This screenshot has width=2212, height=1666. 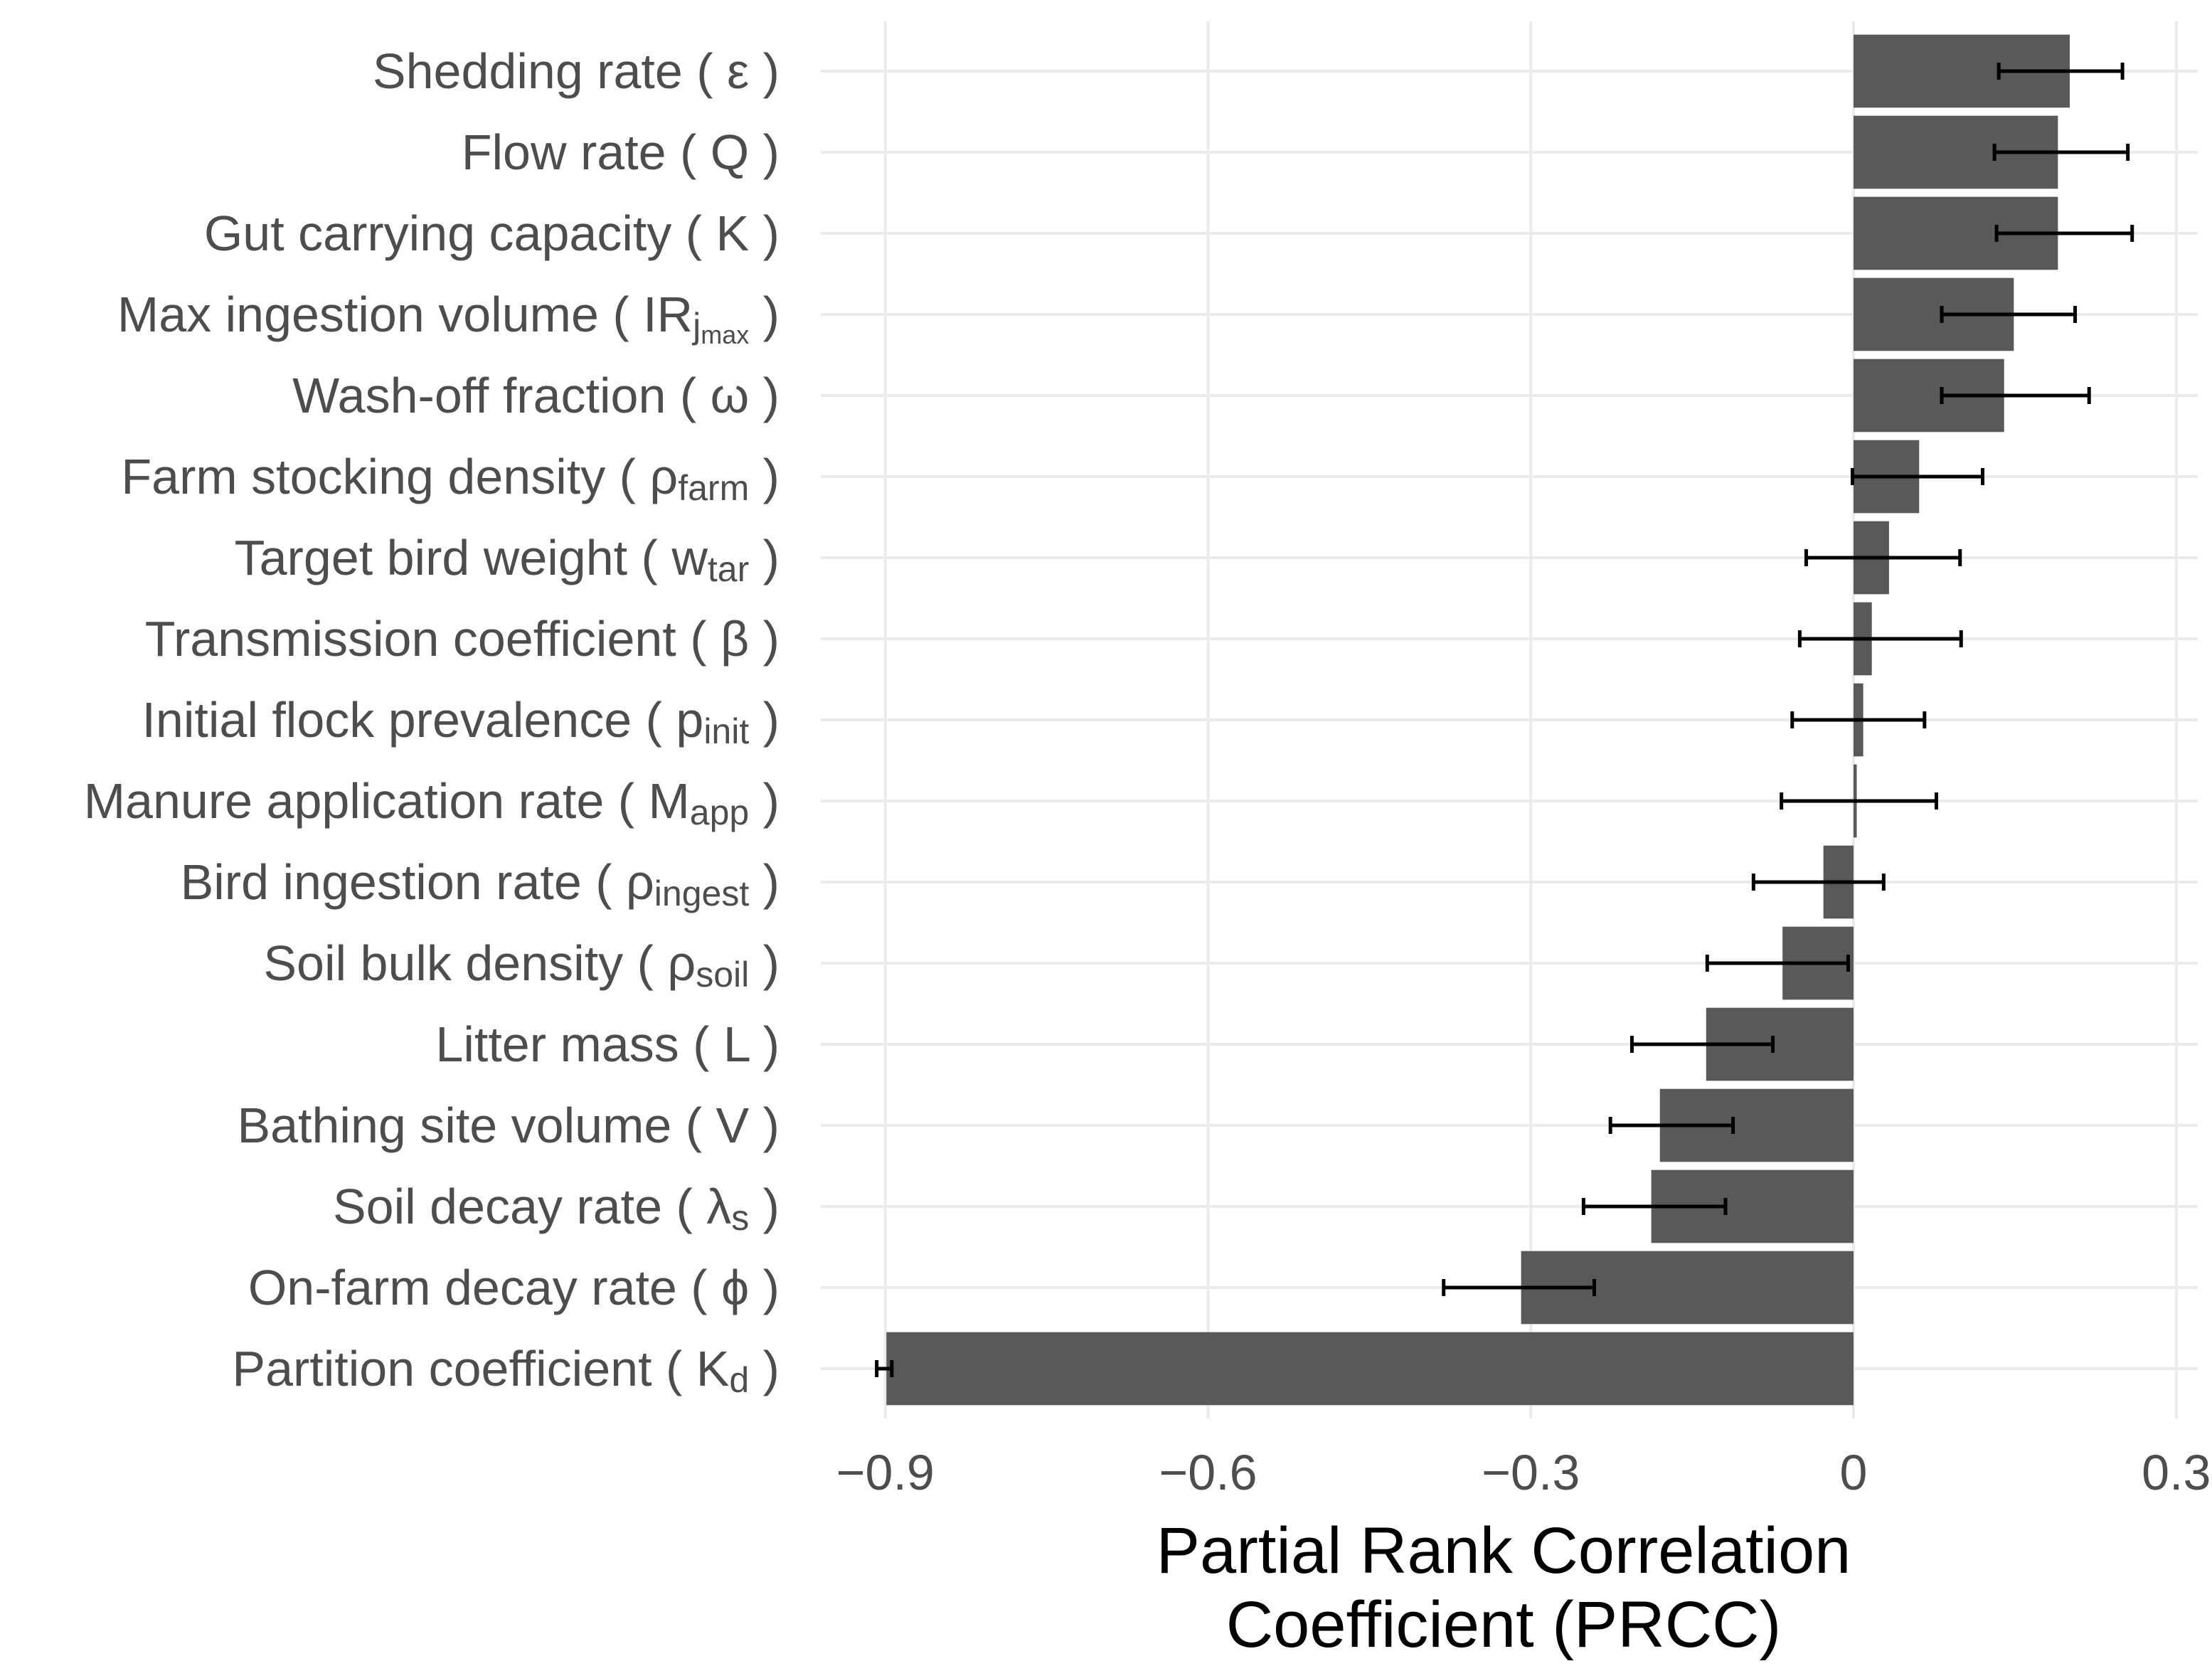 I want to click on y-tick-label: Soil bulk density ( ρsoil ), so click(x=521, y=964).